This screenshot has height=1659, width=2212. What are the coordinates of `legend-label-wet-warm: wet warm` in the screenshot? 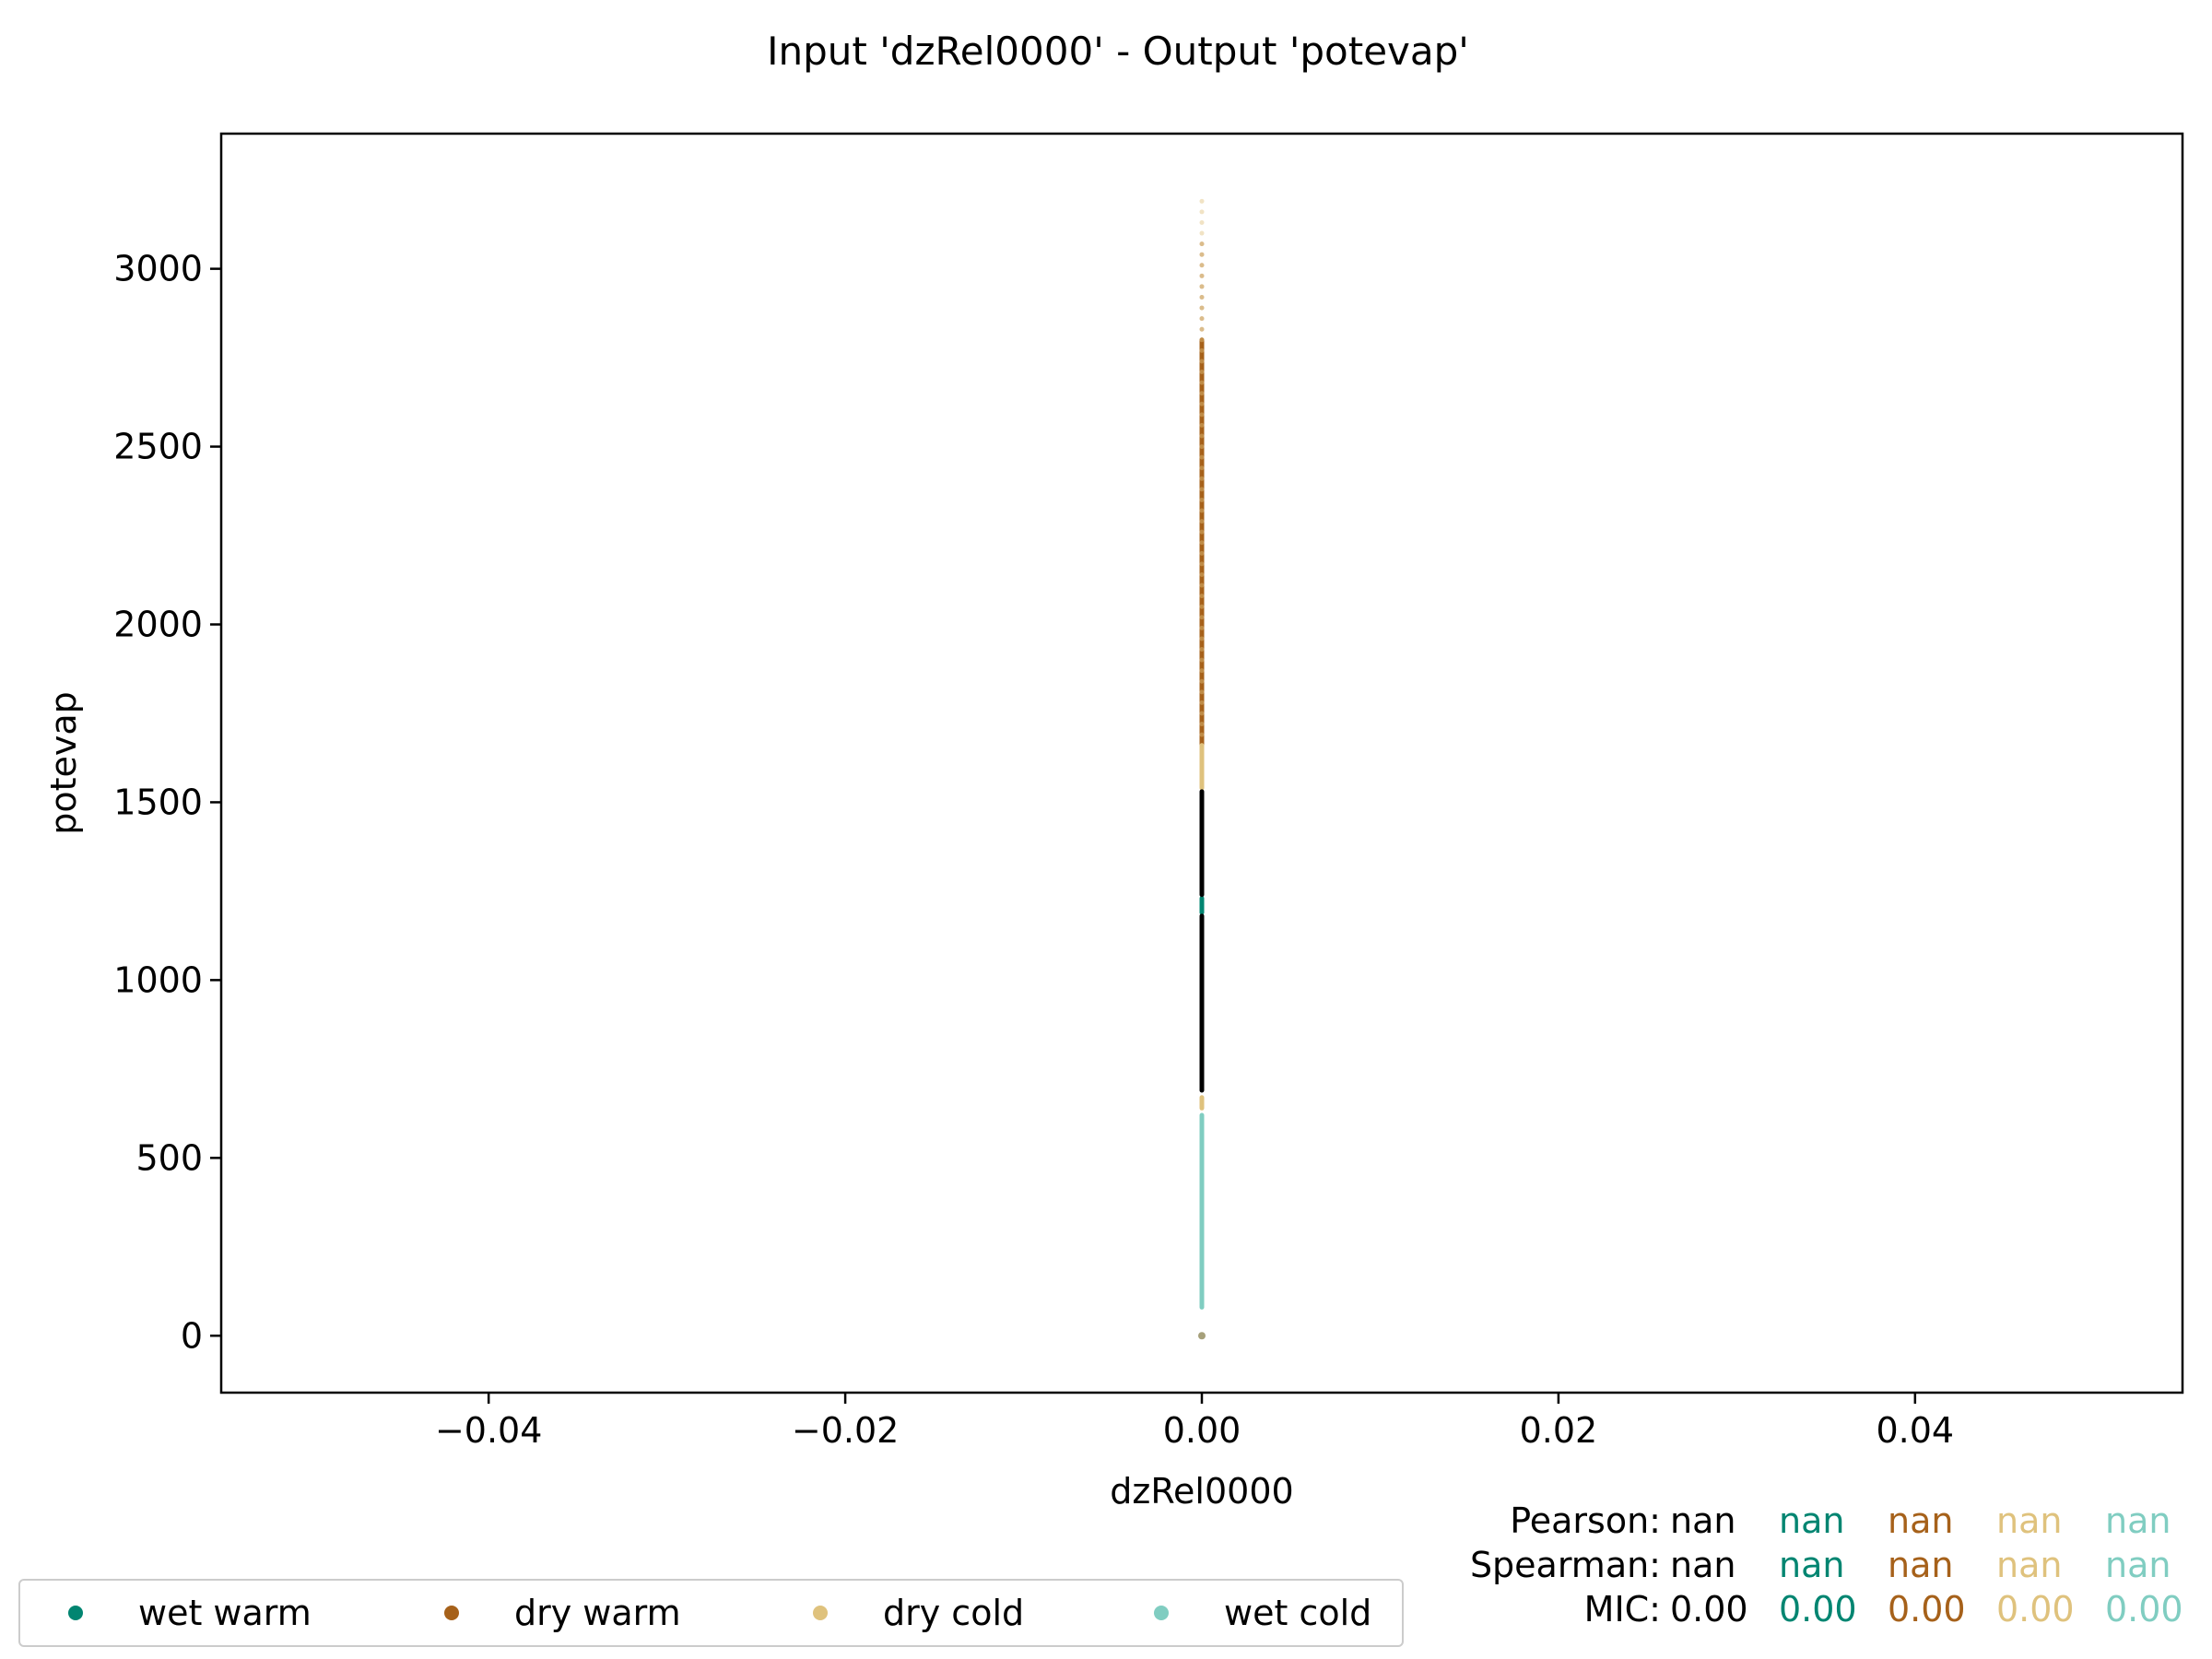 It's located at (225, 1613).